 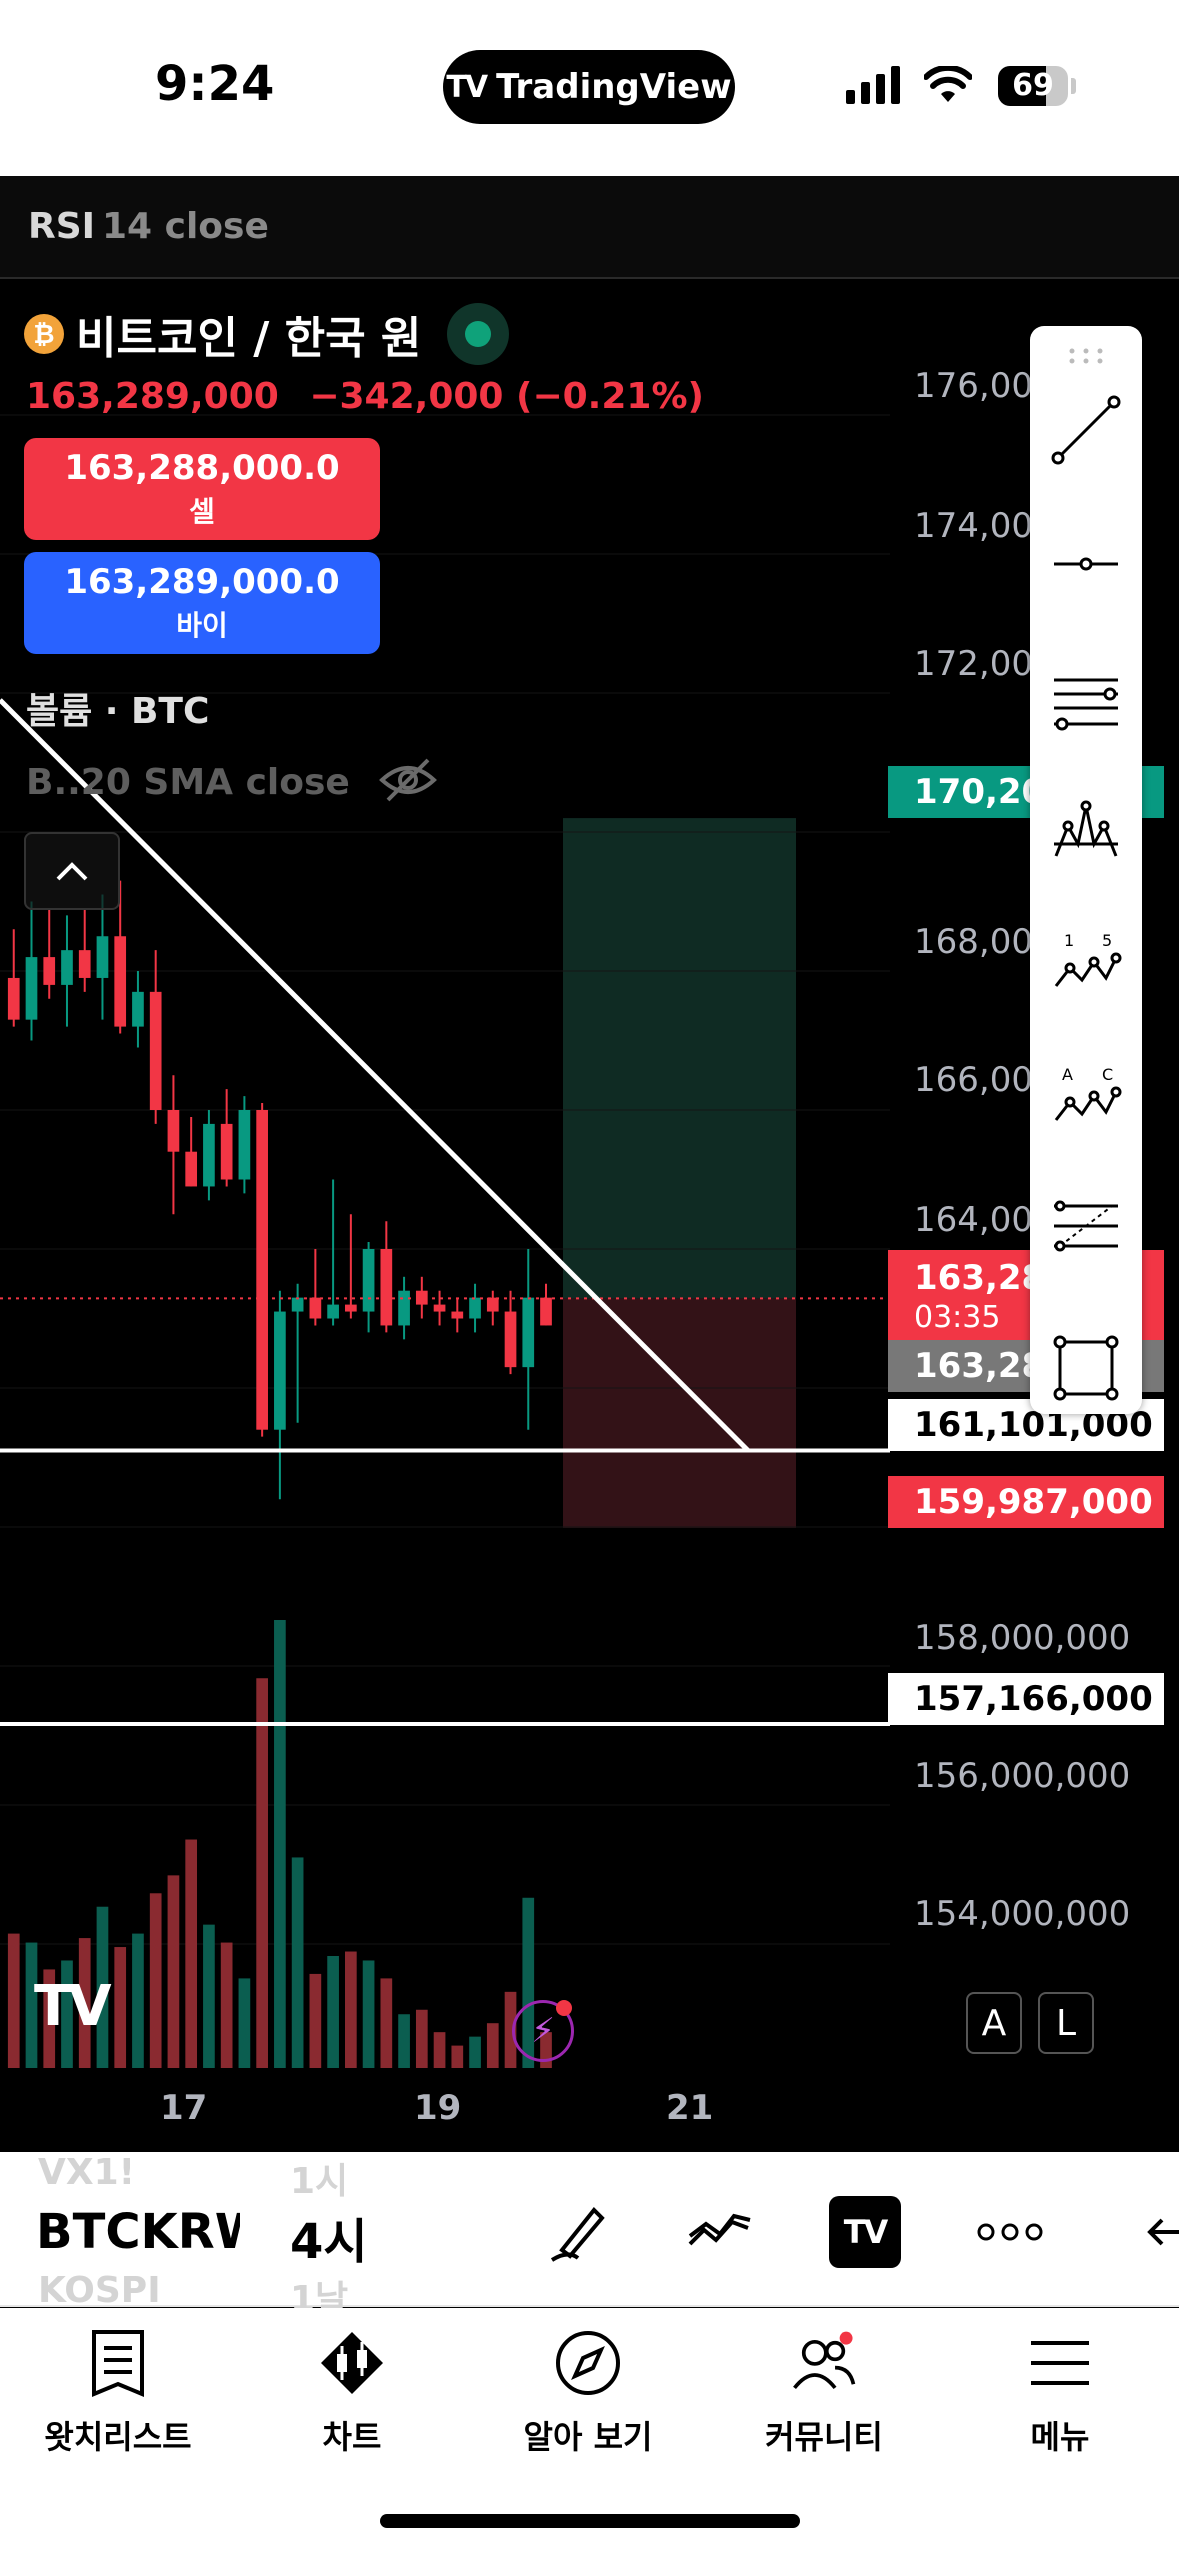 What do you see at coordinates (1086, 564) in the screenshot?
I see `horizontal-ray-tool` at bounding box center [1086, 564].